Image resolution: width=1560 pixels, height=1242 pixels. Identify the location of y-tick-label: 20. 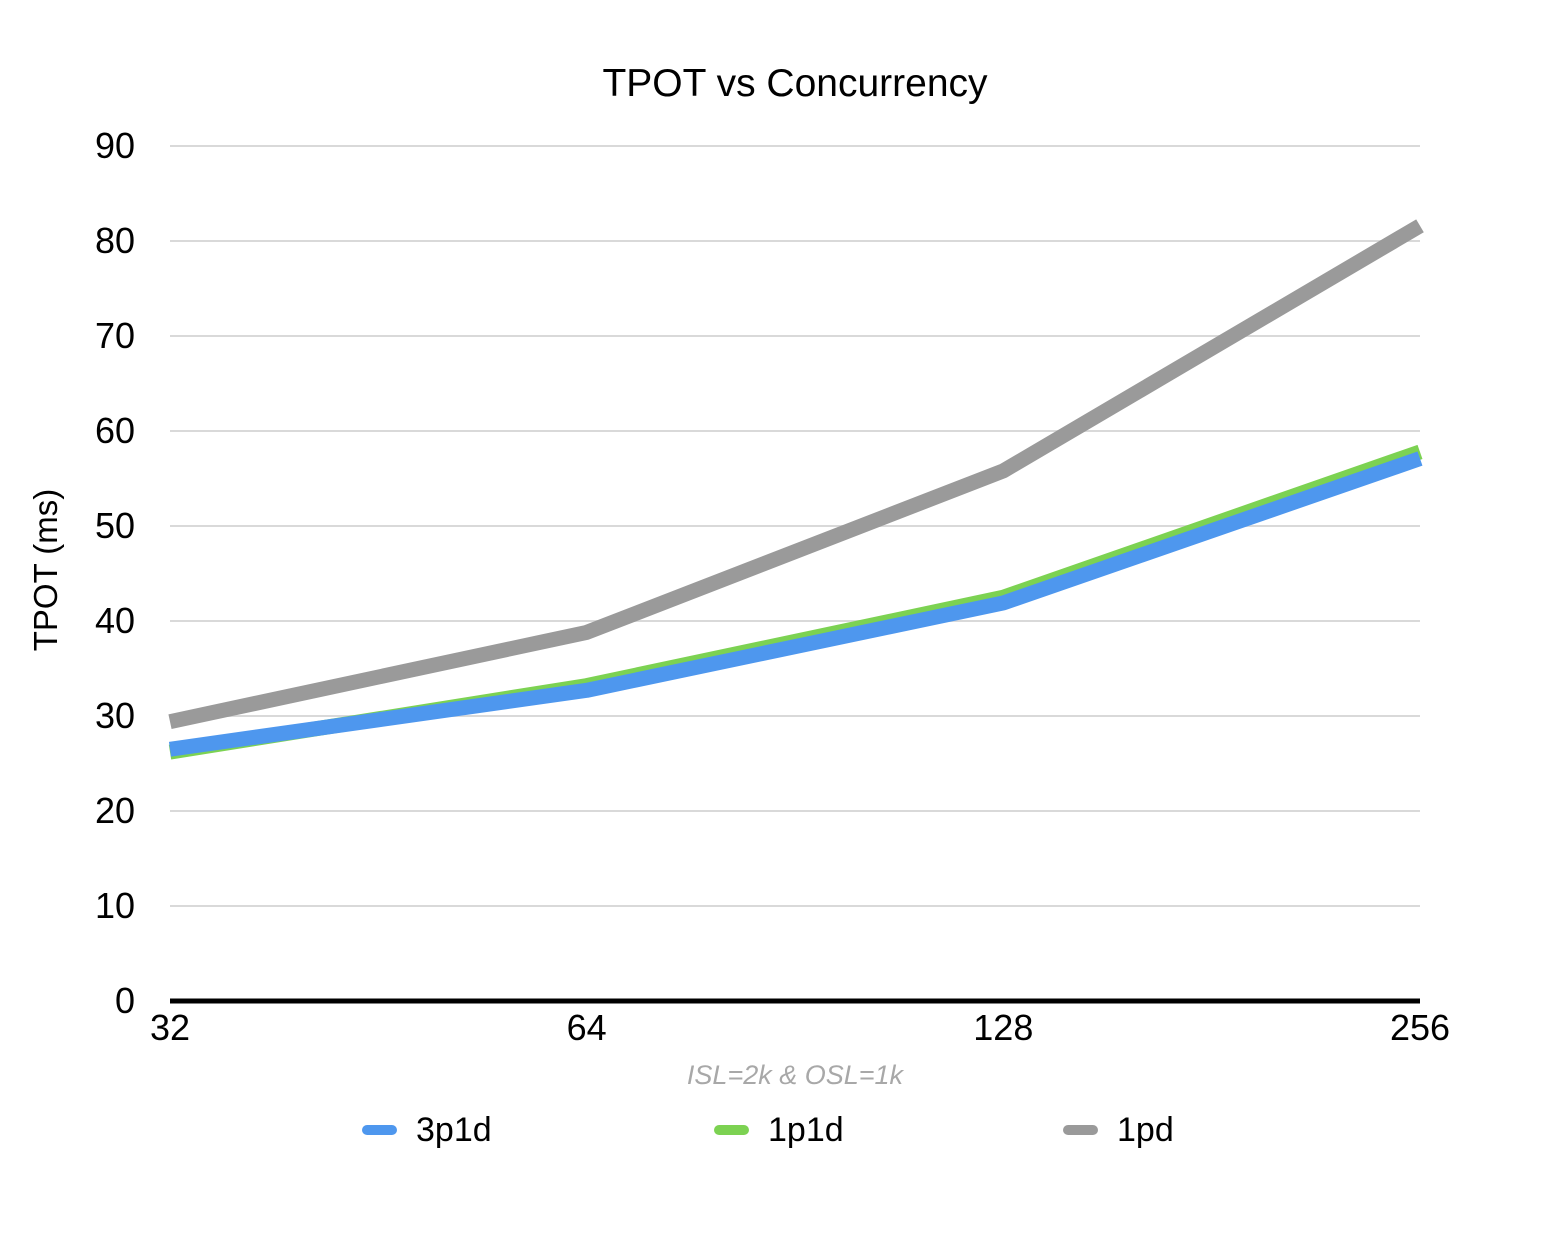
(114, 810).